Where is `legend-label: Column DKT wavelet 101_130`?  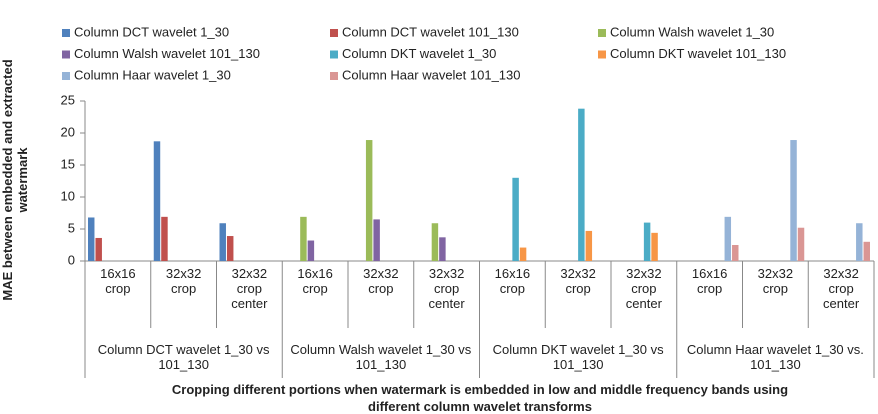
legend-label: Column DKT wavelet 101_130 is located at coordinates (698, 53).